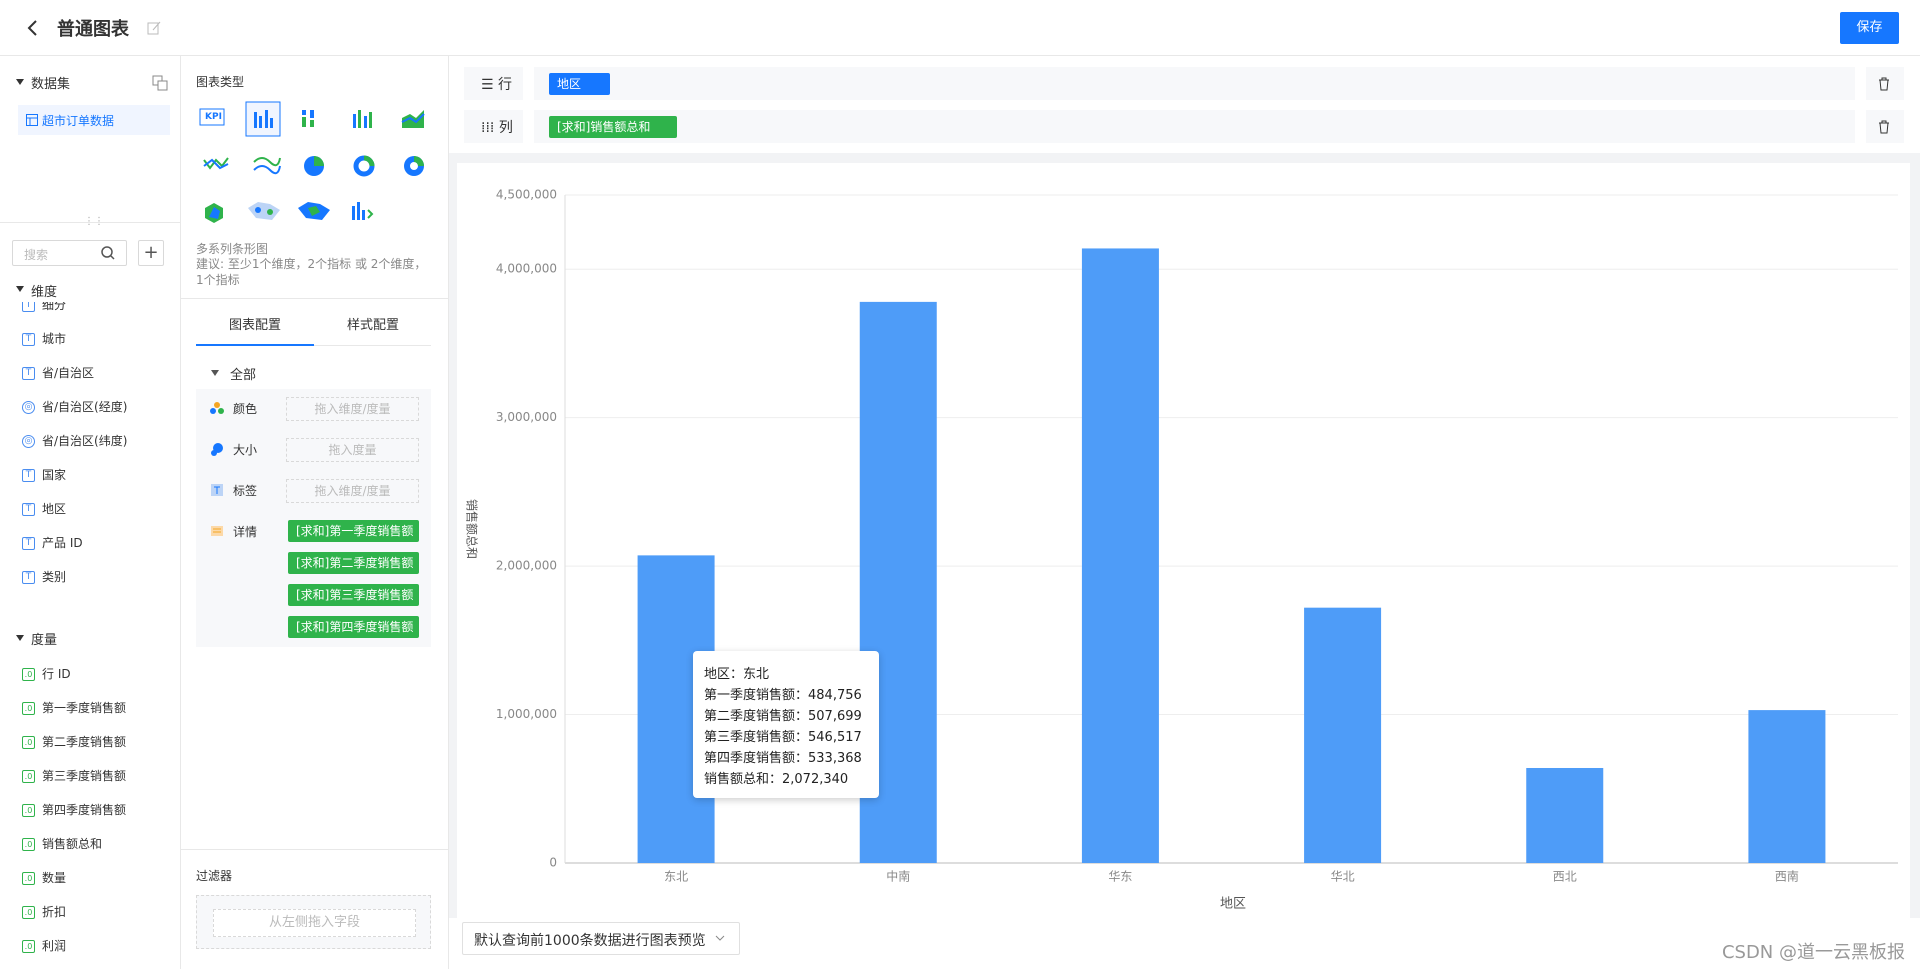  Describe the element at coordinates (214, 213) in the screenshot. I see `chart-type-radar` at that location.